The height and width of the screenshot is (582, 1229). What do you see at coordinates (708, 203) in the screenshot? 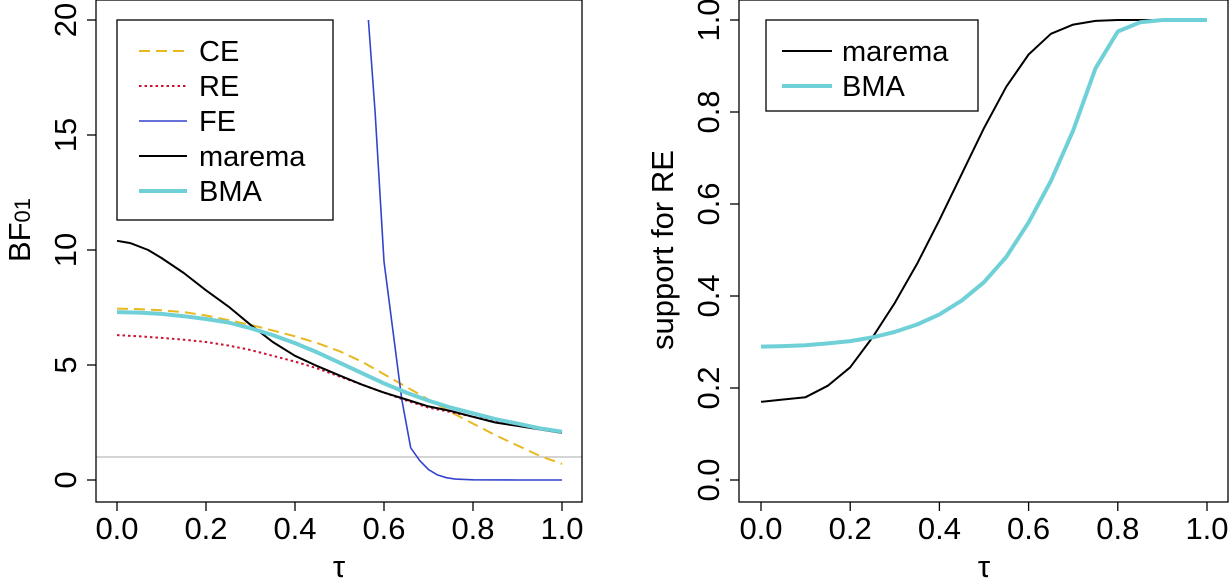
I see `y-tick-label: 0.6` at bounding box center [708, 203].